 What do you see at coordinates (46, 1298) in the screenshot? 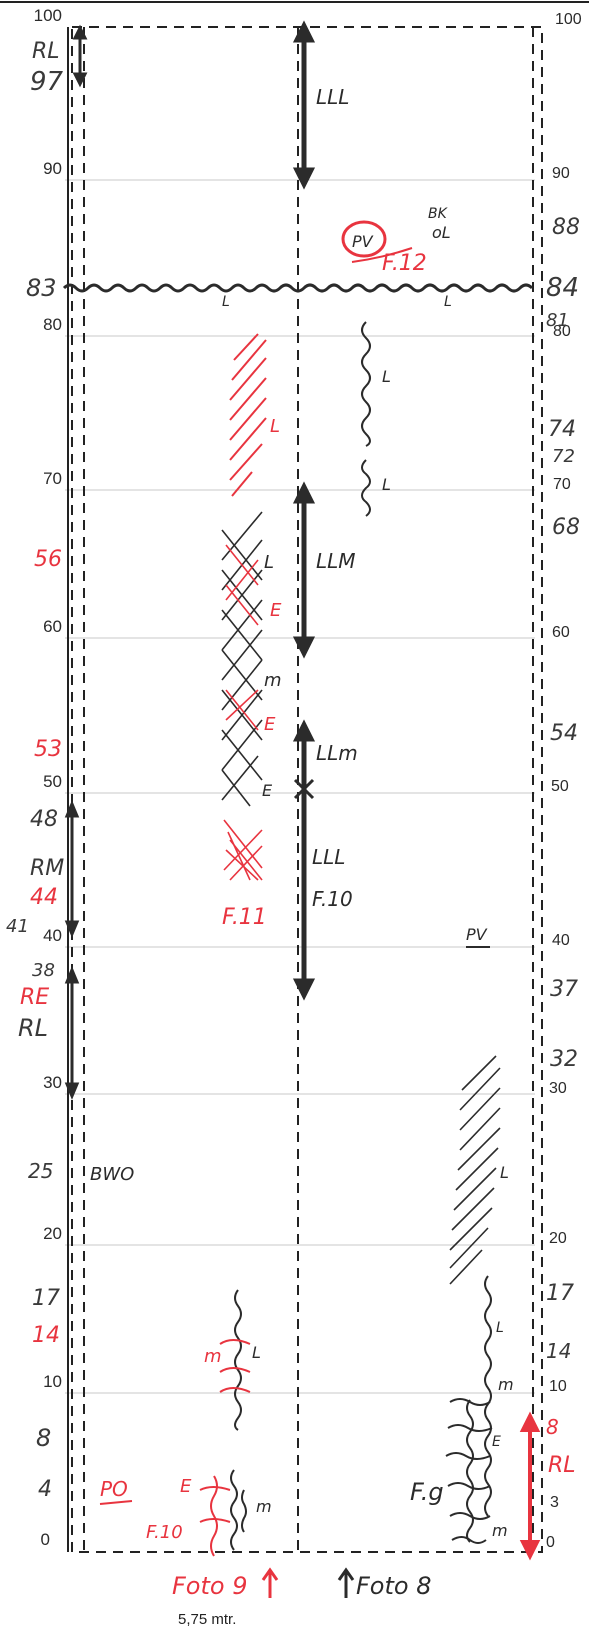
I see `note-17: 17` at bounding box center [46, 1298].